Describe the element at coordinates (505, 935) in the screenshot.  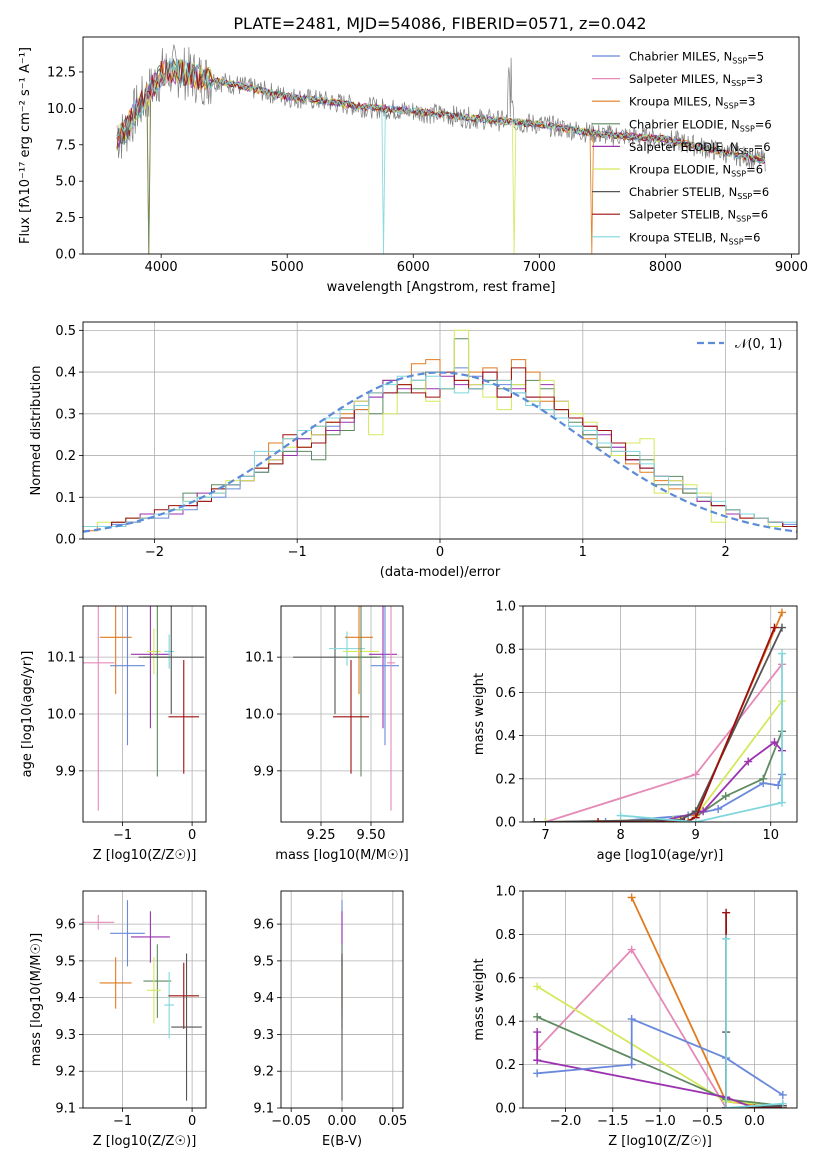
I see `y-tick-label: 0.8` at that location.